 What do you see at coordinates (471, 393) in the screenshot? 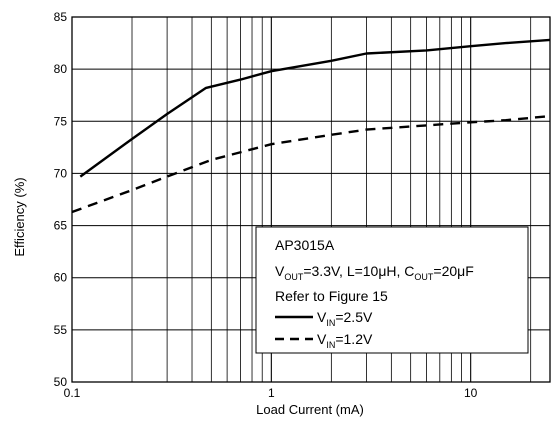
I see `x-tick-label: 10` at bounding box center [471, 393].